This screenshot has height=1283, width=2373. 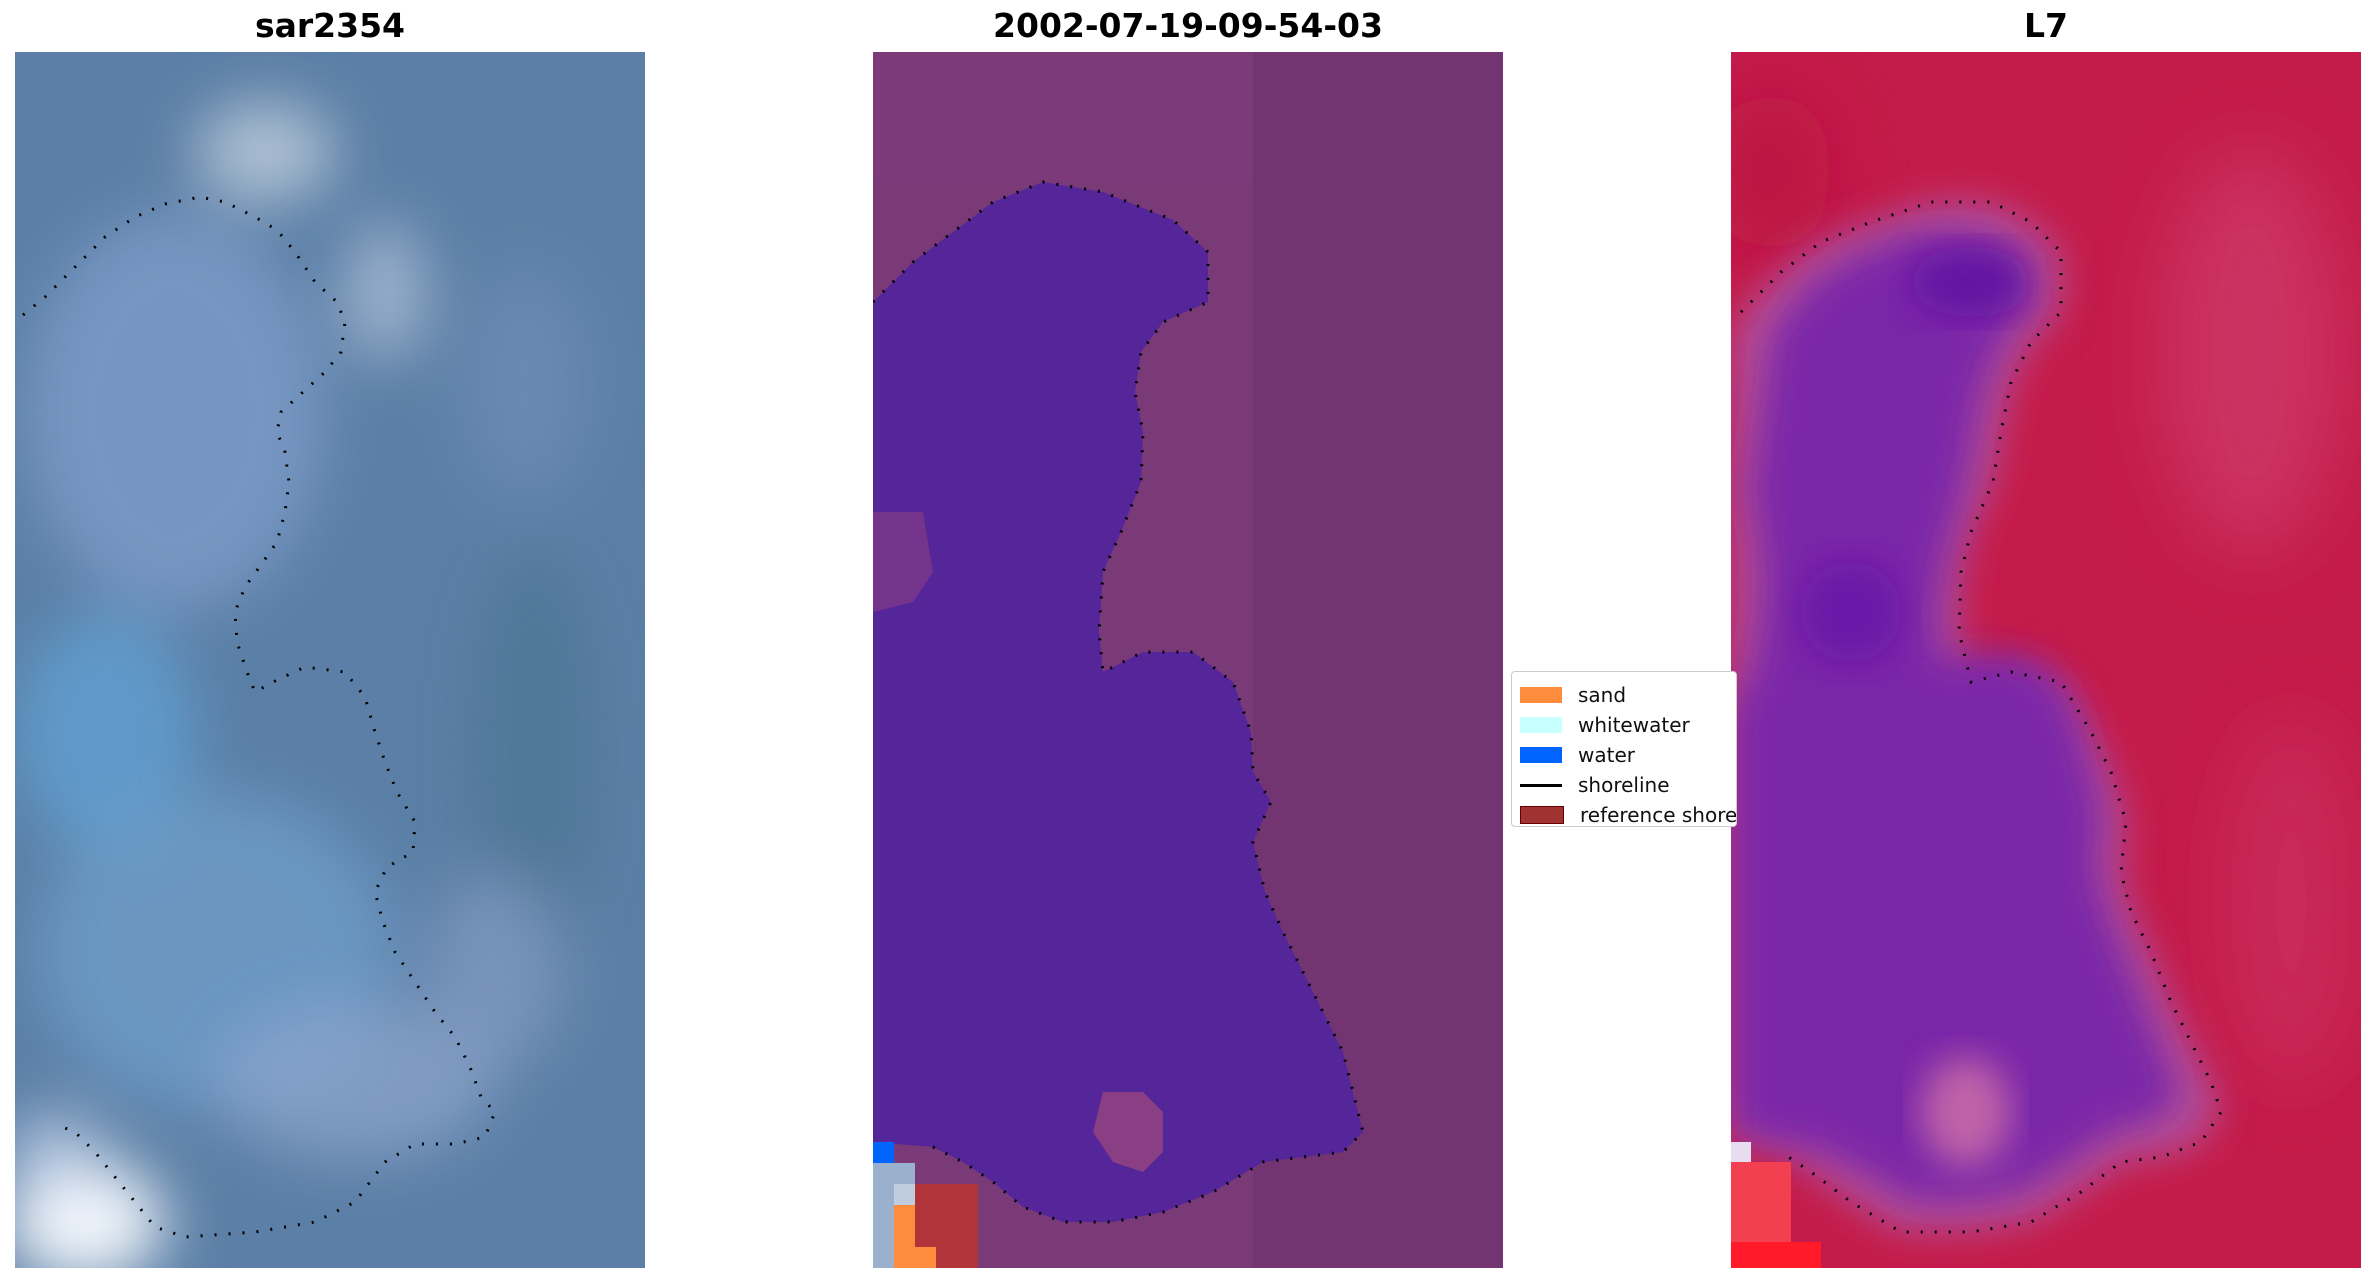 What do you see at coordinates (1541, 695) in the screenshot?
I see `legend-swatch-sand` at bounding box center [1541, 695].